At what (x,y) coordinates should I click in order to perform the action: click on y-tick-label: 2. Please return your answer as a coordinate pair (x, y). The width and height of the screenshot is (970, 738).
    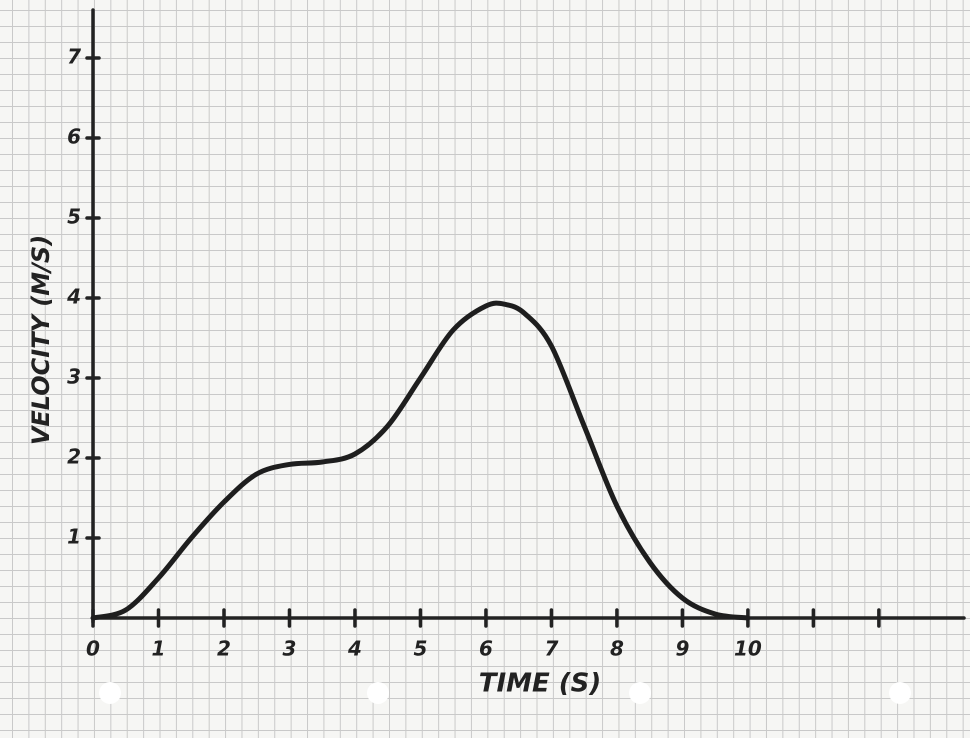
    Looking at the image, I should click on (74, 457).